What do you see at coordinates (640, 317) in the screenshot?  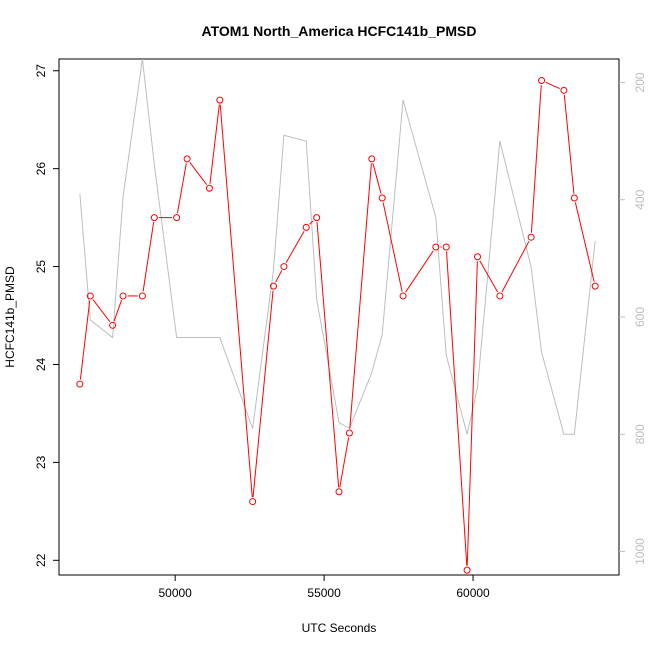 I see `y2-tick-label: 600` at bounding box center [640, 317].